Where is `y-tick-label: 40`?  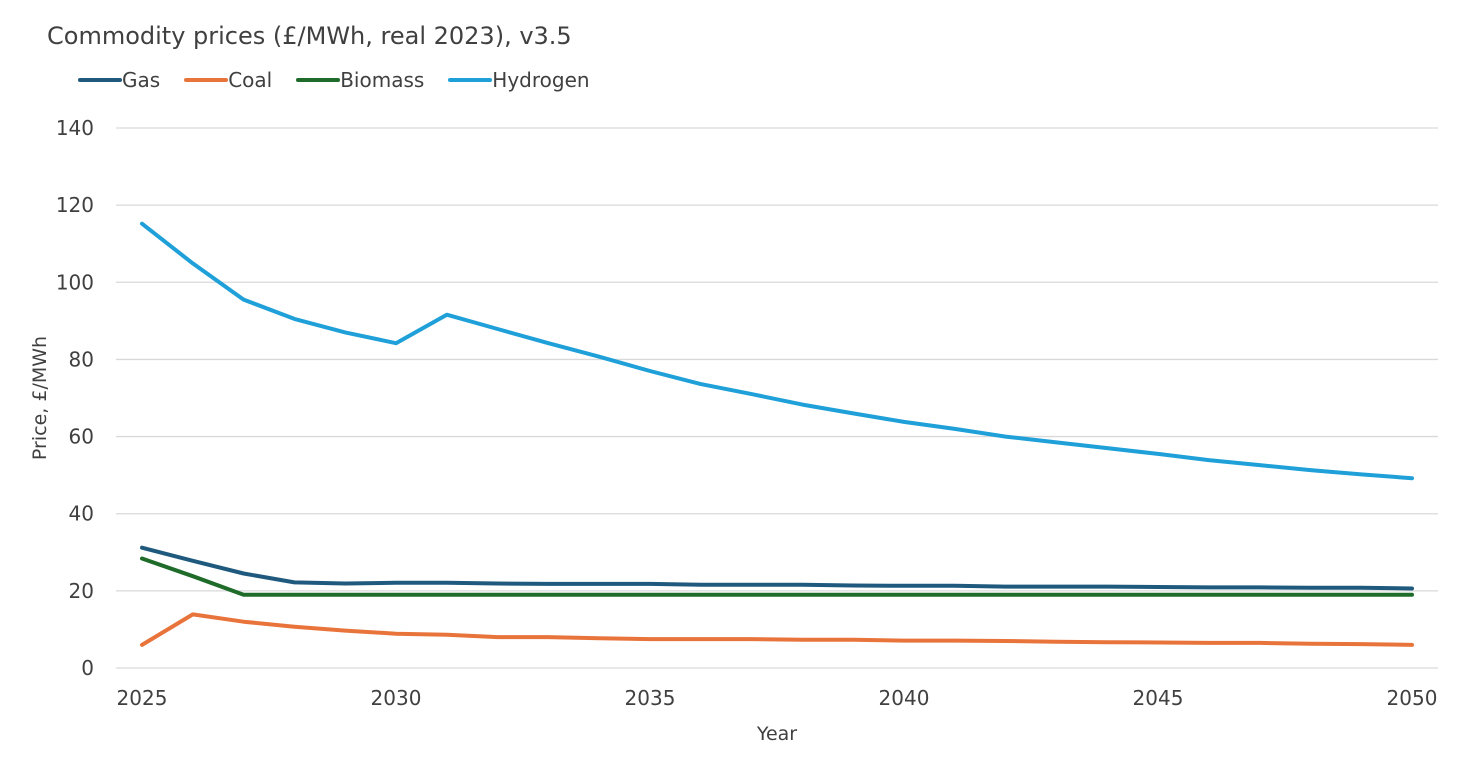 y-tick-label: 40 is located at coordinates (81, 514).